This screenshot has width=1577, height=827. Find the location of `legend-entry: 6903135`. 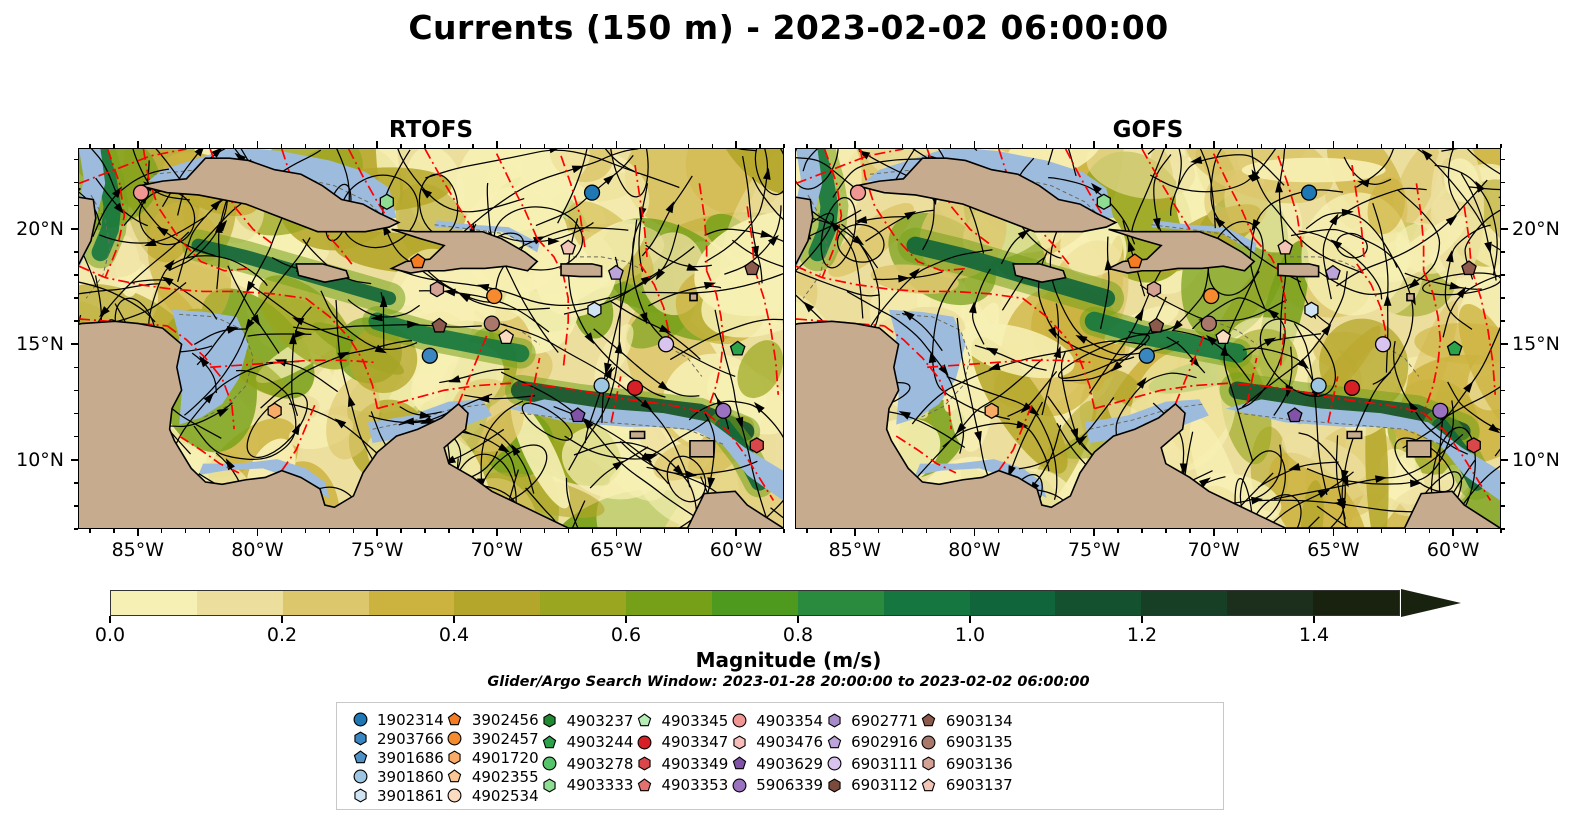

legend-entry: 6903135 is located at coordinates (965, 743).